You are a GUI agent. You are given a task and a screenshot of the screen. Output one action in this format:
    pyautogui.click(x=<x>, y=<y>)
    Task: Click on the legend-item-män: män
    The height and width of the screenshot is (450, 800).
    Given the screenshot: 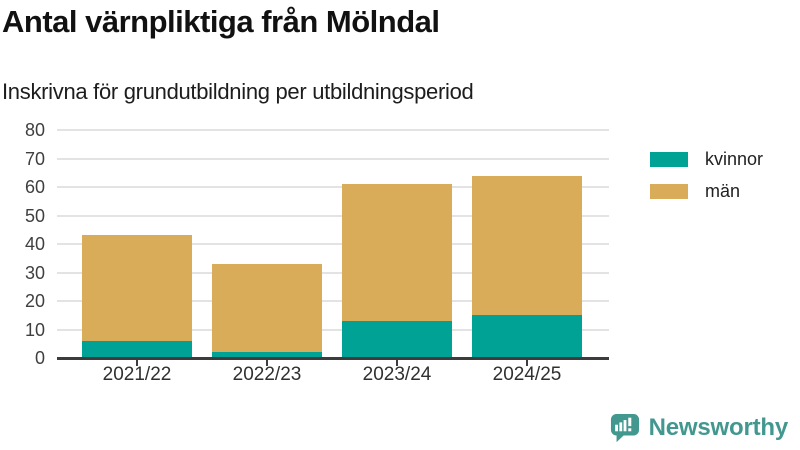 What is the action you would take?
    pyautogui.click(x=706, y=191)
    